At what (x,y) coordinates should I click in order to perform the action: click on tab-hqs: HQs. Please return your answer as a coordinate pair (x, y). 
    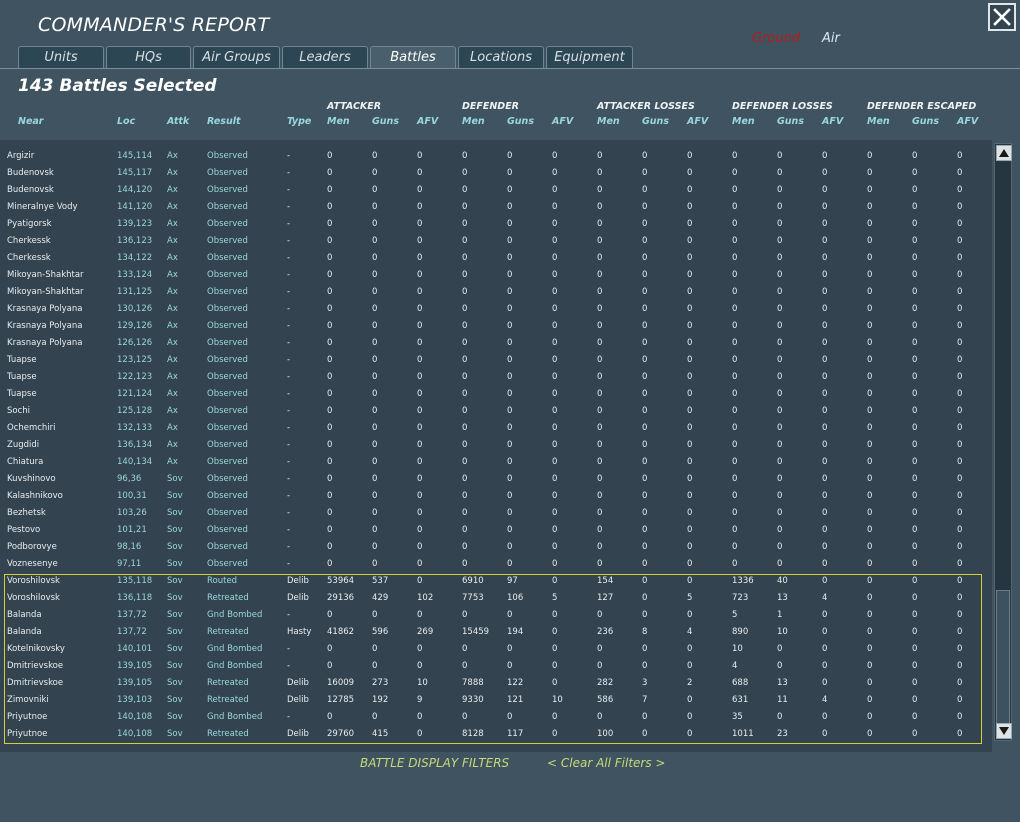
    Looking at the image, I should click on (148, 57).